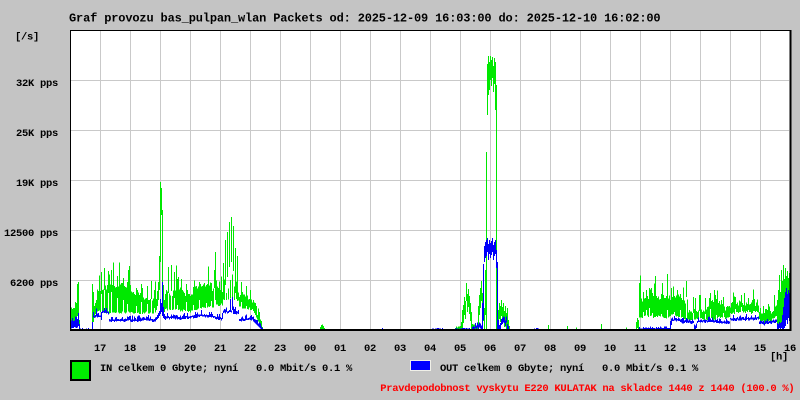 The height and width of the screenshot is (400, 800). What do you see at coordinates (250, 349) in the screenshot?
I see `svg-text: 22` at bounding box center [250, 349].